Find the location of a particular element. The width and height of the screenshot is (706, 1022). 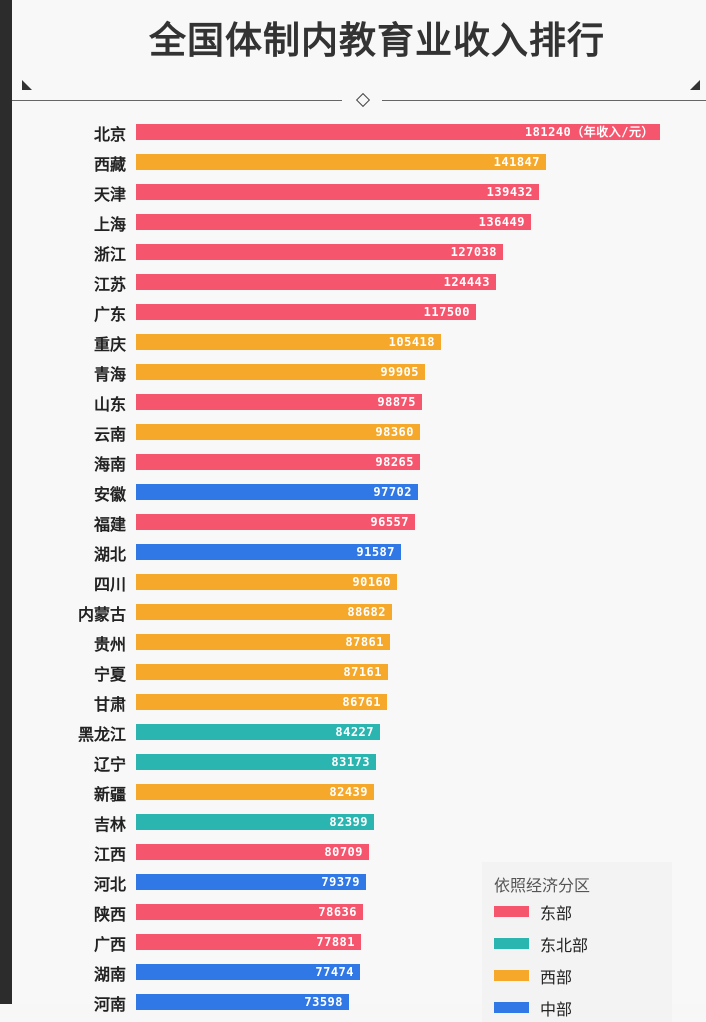

income-bar: 86761 is located at coordinates (261, 702).